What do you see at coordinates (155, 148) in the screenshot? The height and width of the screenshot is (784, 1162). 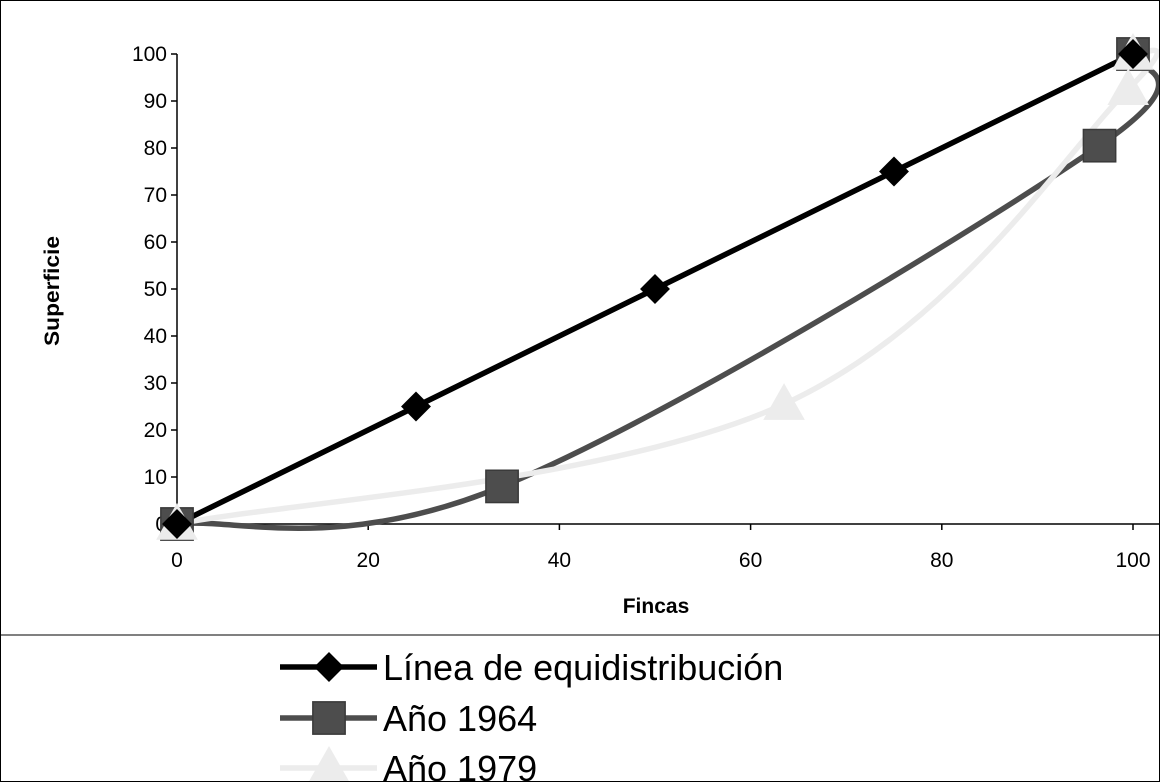 I see `y-tick-label: 80` at bounding box center [155, 148].